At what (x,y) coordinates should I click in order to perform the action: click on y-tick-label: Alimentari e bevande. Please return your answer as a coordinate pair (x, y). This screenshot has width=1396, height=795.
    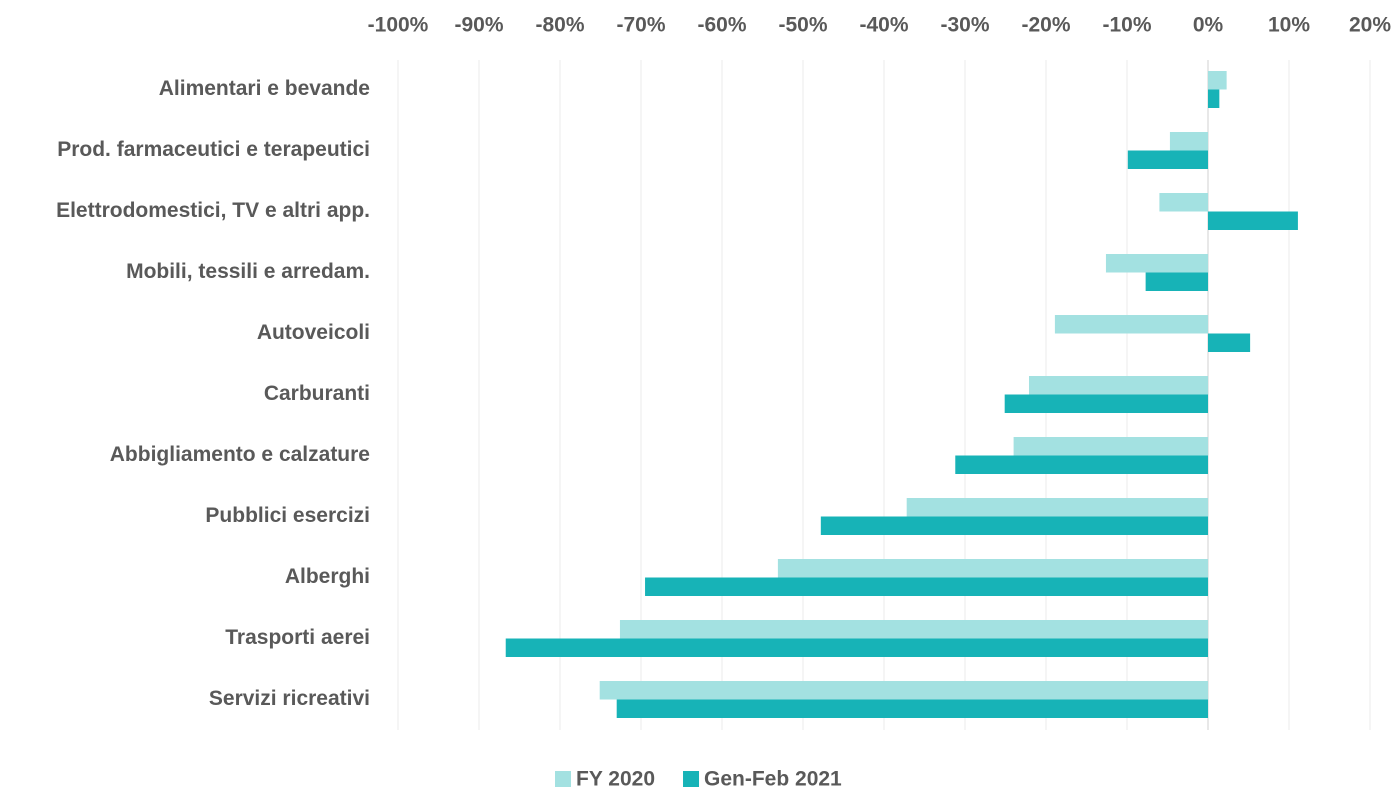
    Looking at the image, I should click on (264, 88).